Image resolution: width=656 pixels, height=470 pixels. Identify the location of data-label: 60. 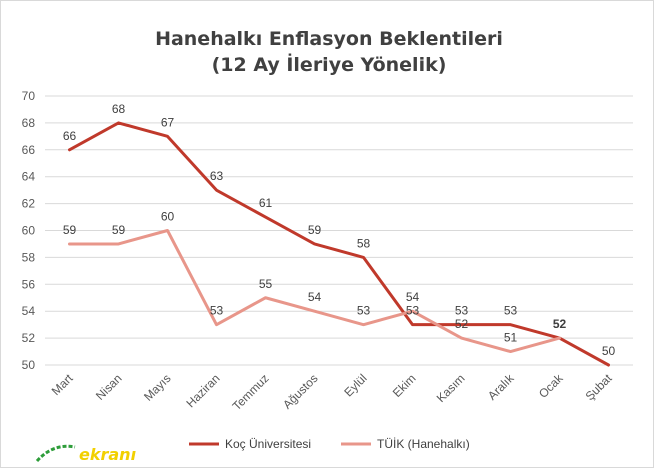
(168, 217).